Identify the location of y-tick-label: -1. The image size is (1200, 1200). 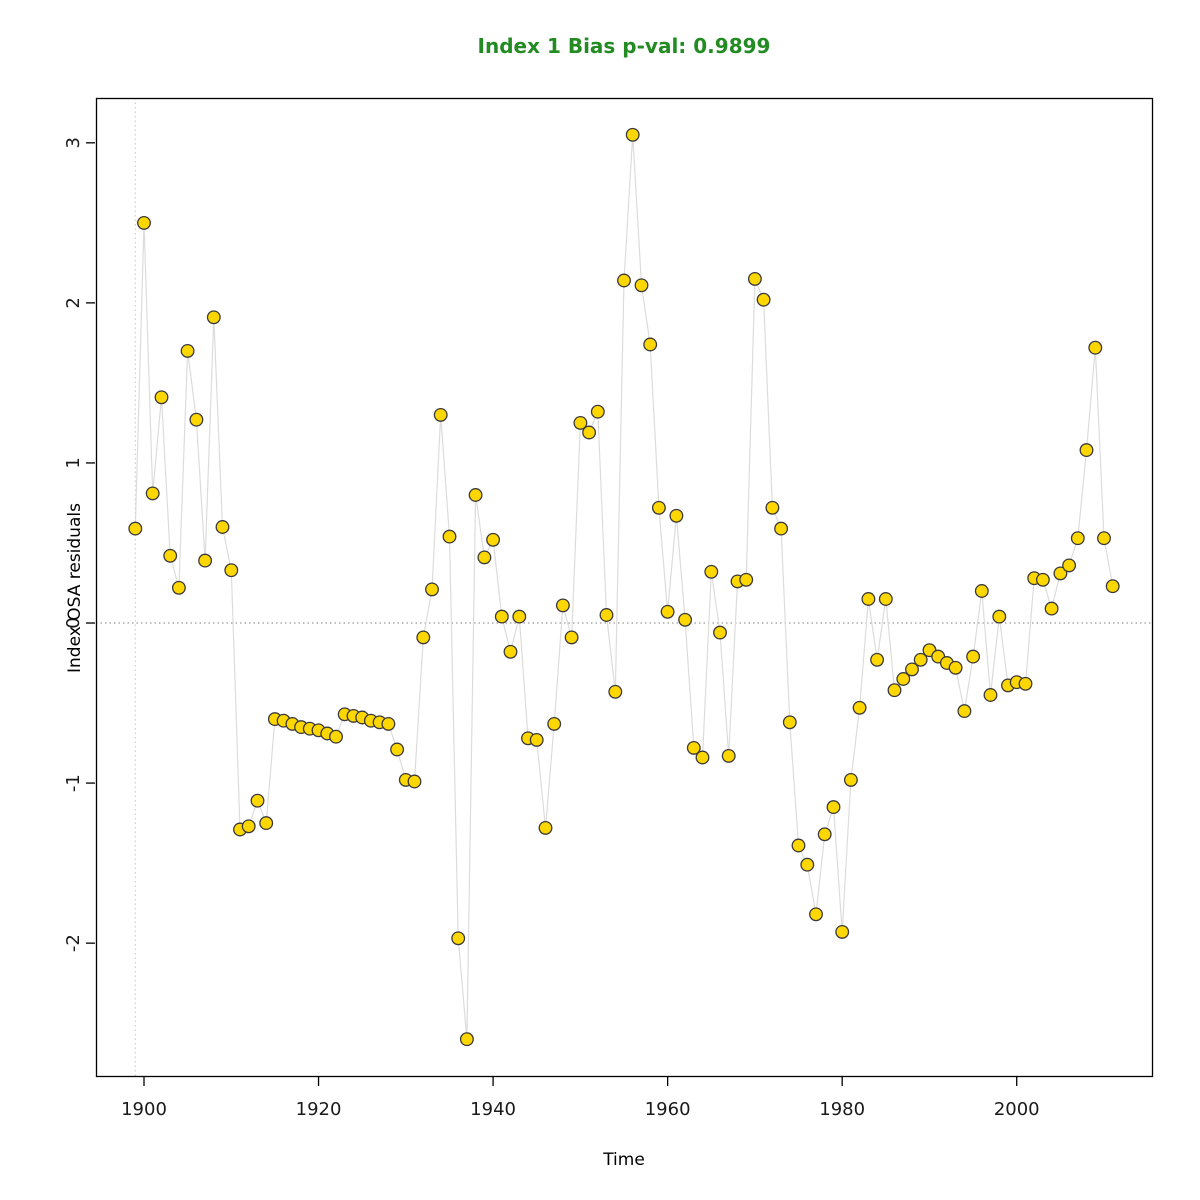
(73, 783).